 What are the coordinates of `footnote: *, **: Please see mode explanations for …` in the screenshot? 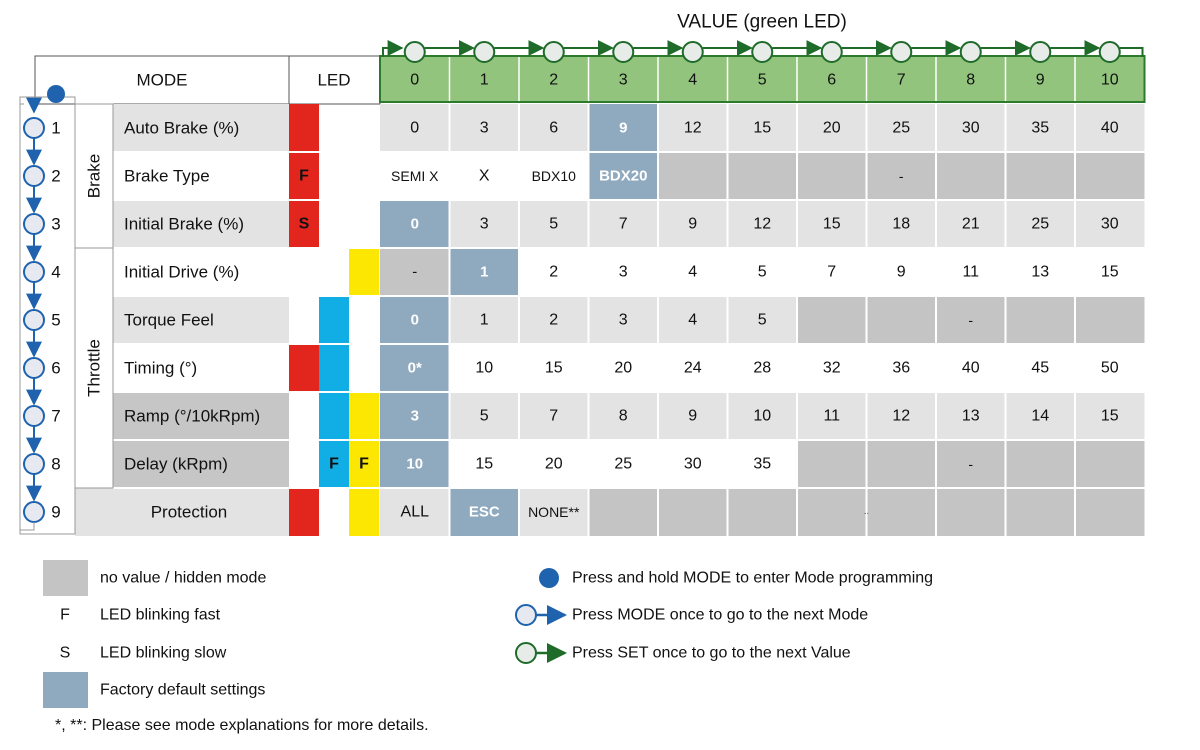 It's located at (242, 725).